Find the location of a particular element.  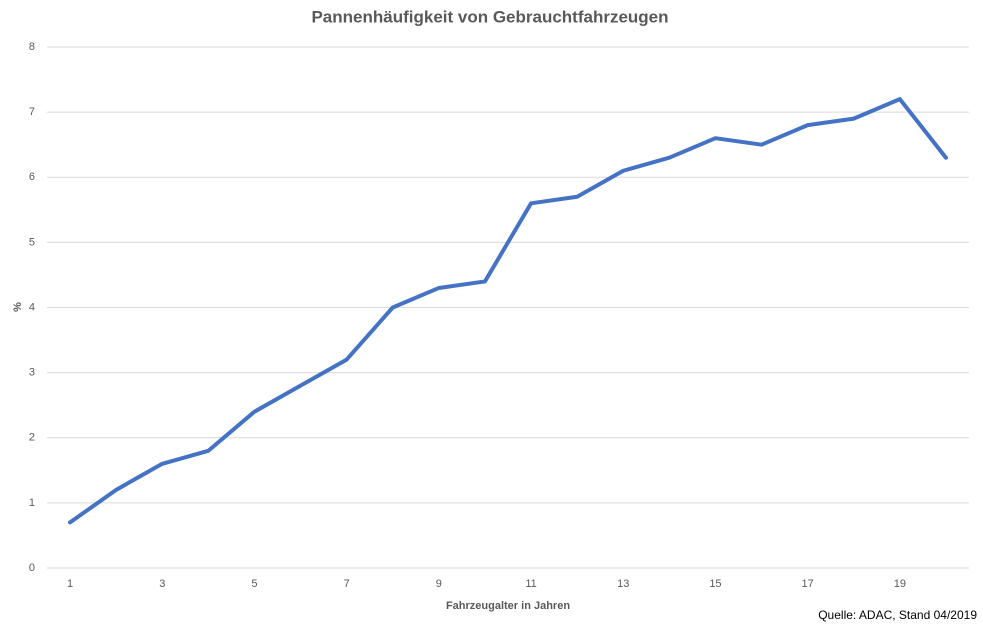

x-tick-label: 19 is located at coordinates (900, 584).